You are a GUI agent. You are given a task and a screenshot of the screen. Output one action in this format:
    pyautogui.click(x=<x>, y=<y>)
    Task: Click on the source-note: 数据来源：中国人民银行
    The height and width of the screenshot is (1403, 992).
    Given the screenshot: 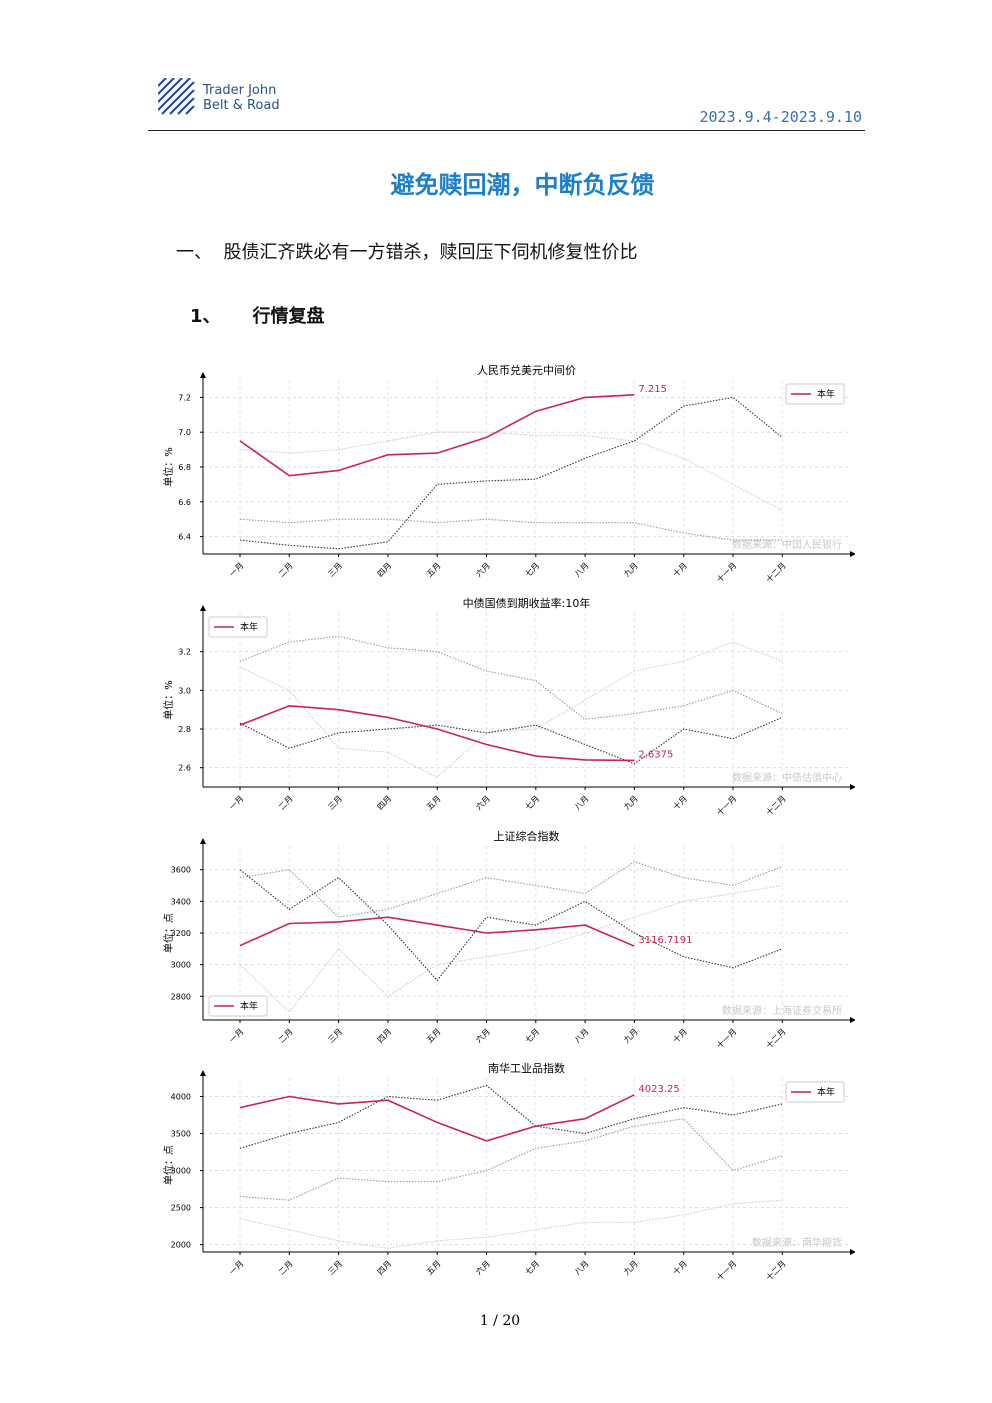 What is the action you would take?
    pyautogui.click(x=787, y=544)
    